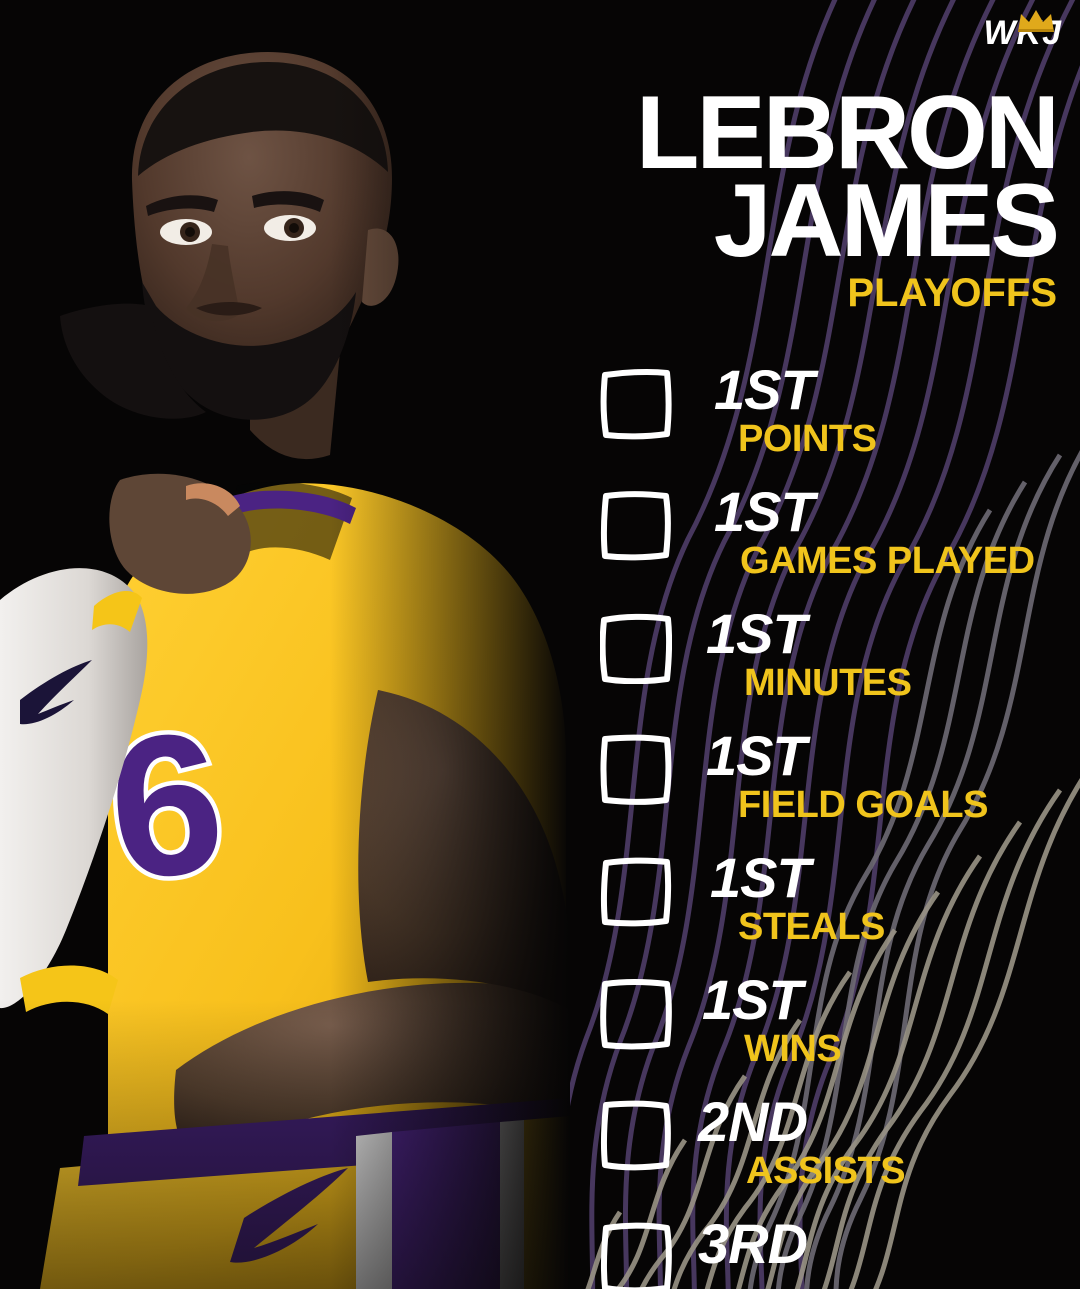 This screenshot has height=1289, width=1080. What do you see at coordinates (793, 1049) in the screenshot?
I see `stat-metric: WINS` at bounding box center [793, 1049].